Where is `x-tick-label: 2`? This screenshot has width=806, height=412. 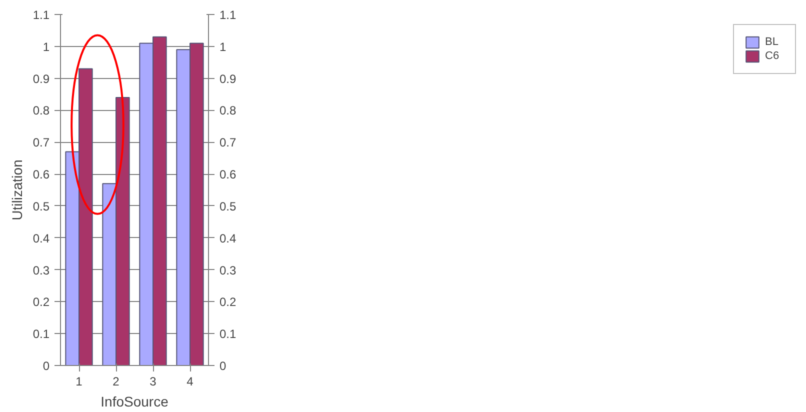
x-tick-label: 2 is located at coordinates (116, 381).